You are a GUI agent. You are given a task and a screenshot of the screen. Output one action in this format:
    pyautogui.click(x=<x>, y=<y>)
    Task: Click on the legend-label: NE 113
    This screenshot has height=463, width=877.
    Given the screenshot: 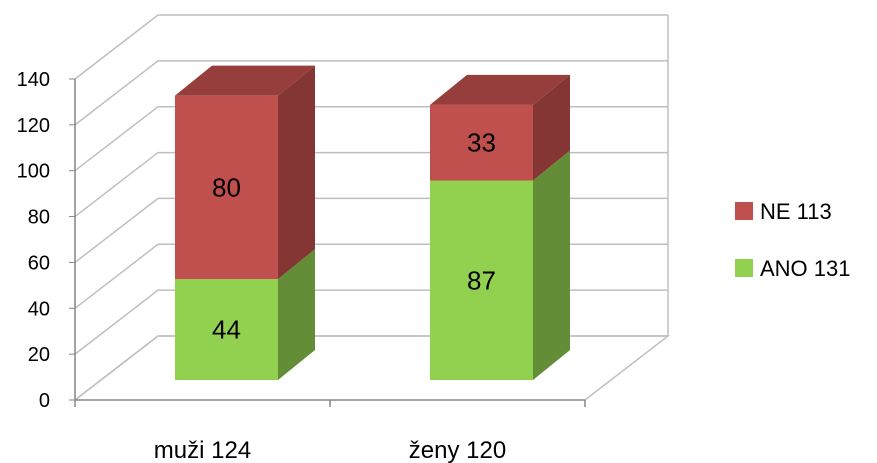 What is the action you would take?
    pyautogui.click(x=796, y=211)
    